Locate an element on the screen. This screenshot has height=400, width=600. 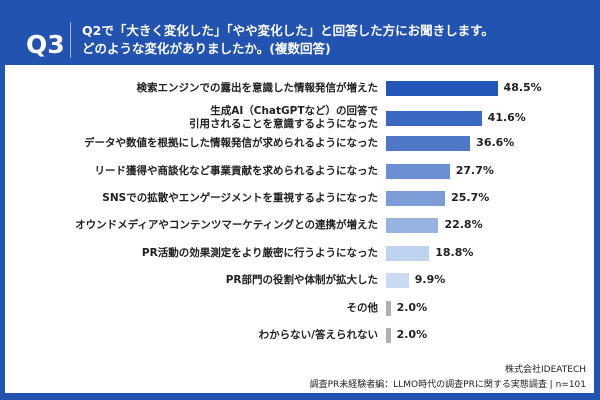
category-label: PR部門の役割や体制が拡大した is located at coordinates (301, 279).